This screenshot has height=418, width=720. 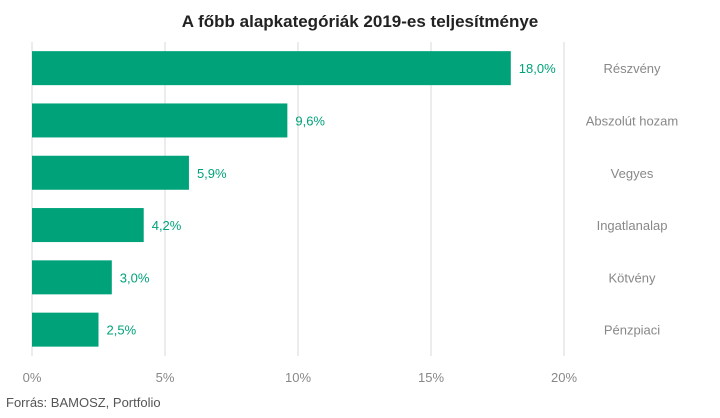 What do you see at coordinates (632, 173) in the screenshot?
I see `category-label: Vegyes` at bounding box center [632, 173].